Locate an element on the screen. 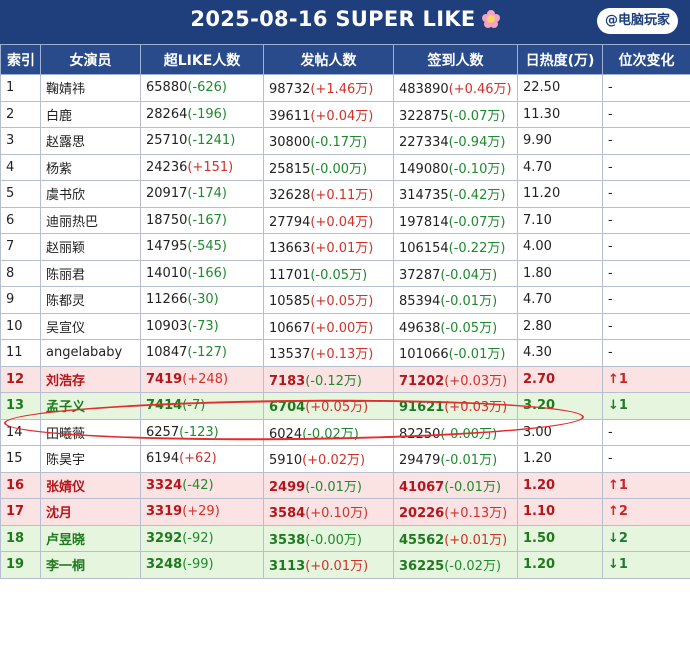  checkins-value: 85394 is located at coordinates (420, 302).